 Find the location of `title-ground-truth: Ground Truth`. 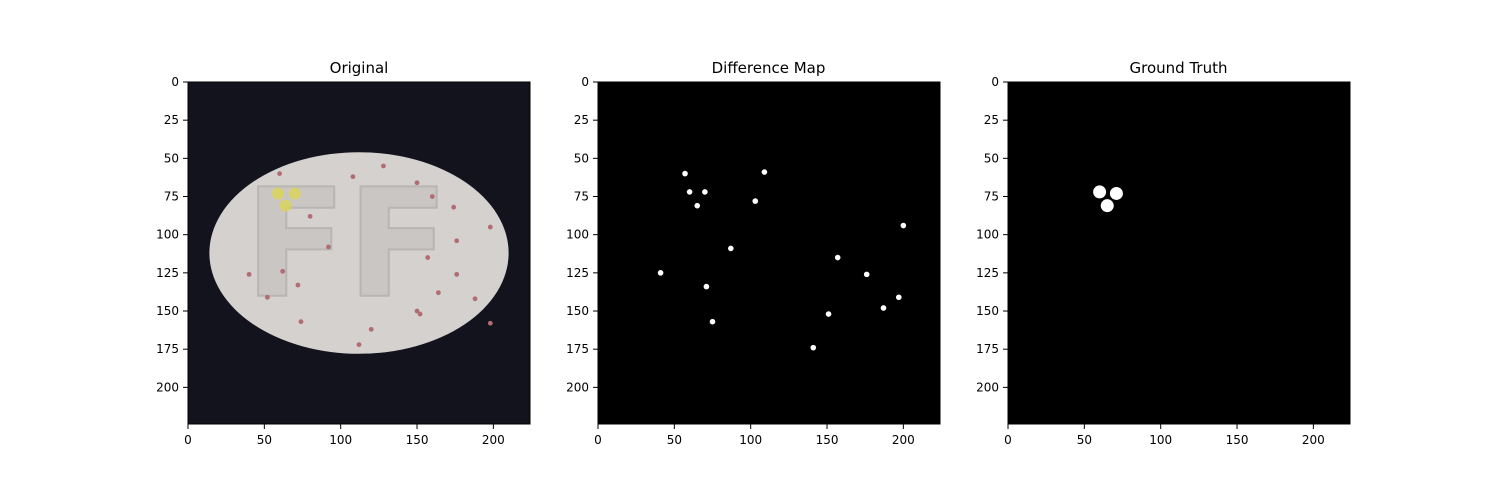

title-ground-truth: Ground Truth is located at coordinates (1179, 68).